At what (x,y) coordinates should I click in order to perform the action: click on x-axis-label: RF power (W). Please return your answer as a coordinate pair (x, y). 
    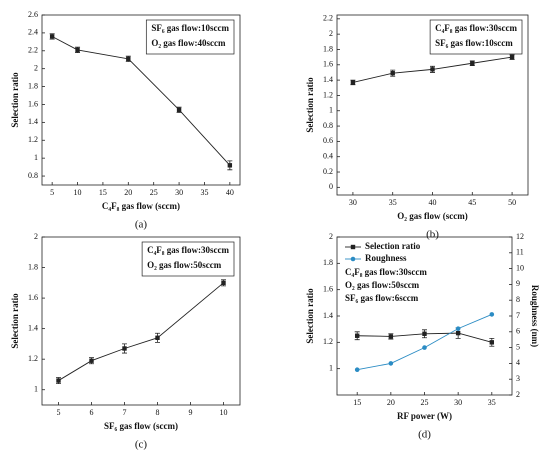
    Looking at the image, I should click on (424, 416).